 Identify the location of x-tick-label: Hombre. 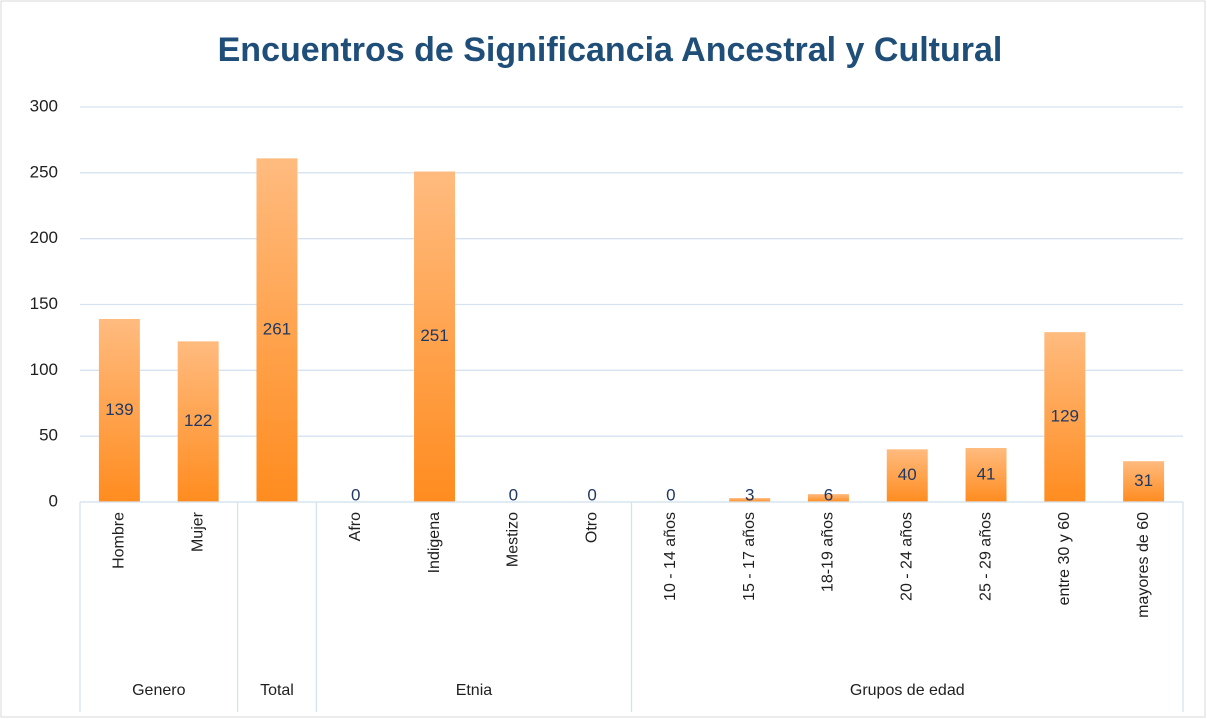
(119, 540).